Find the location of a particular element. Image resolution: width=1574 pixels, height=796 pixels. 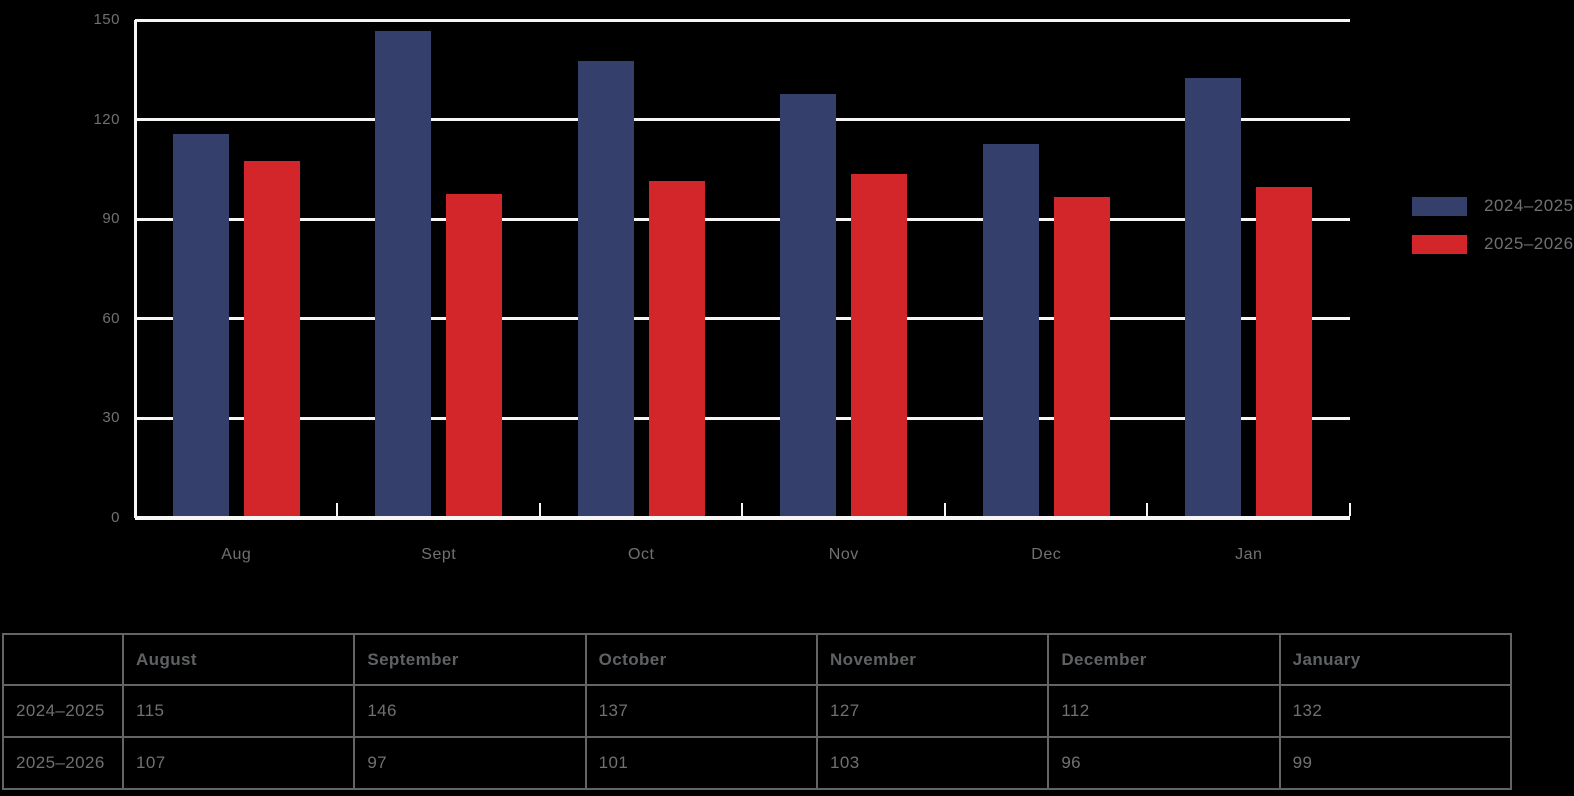

table-header-october: October is located at coordinates (701, 659).